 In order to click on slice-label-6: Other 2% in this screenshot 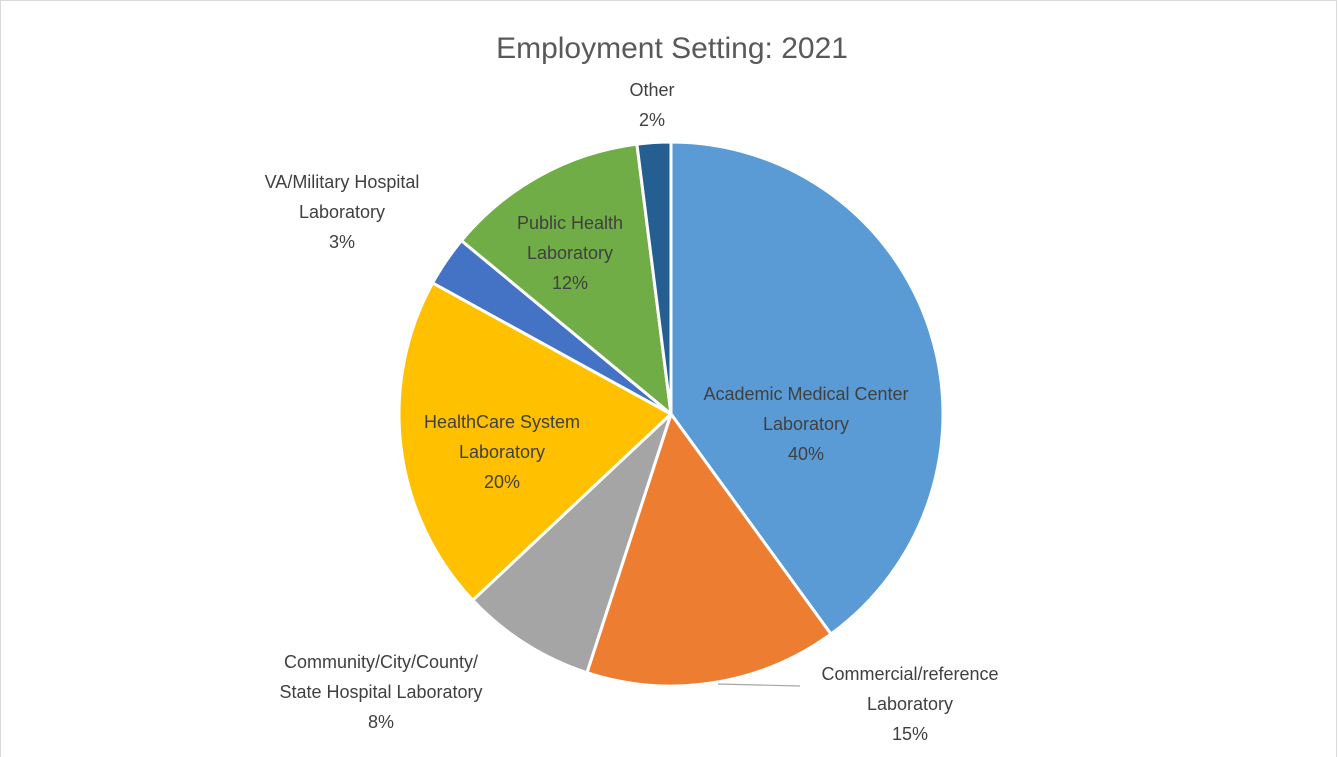, I will do `click(651, 105)`.